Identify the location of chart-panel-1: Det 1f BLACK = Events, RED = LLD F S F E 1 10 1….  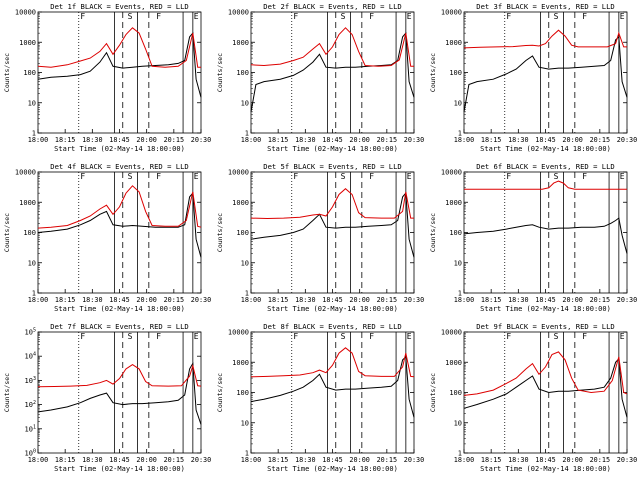
(106, 80).